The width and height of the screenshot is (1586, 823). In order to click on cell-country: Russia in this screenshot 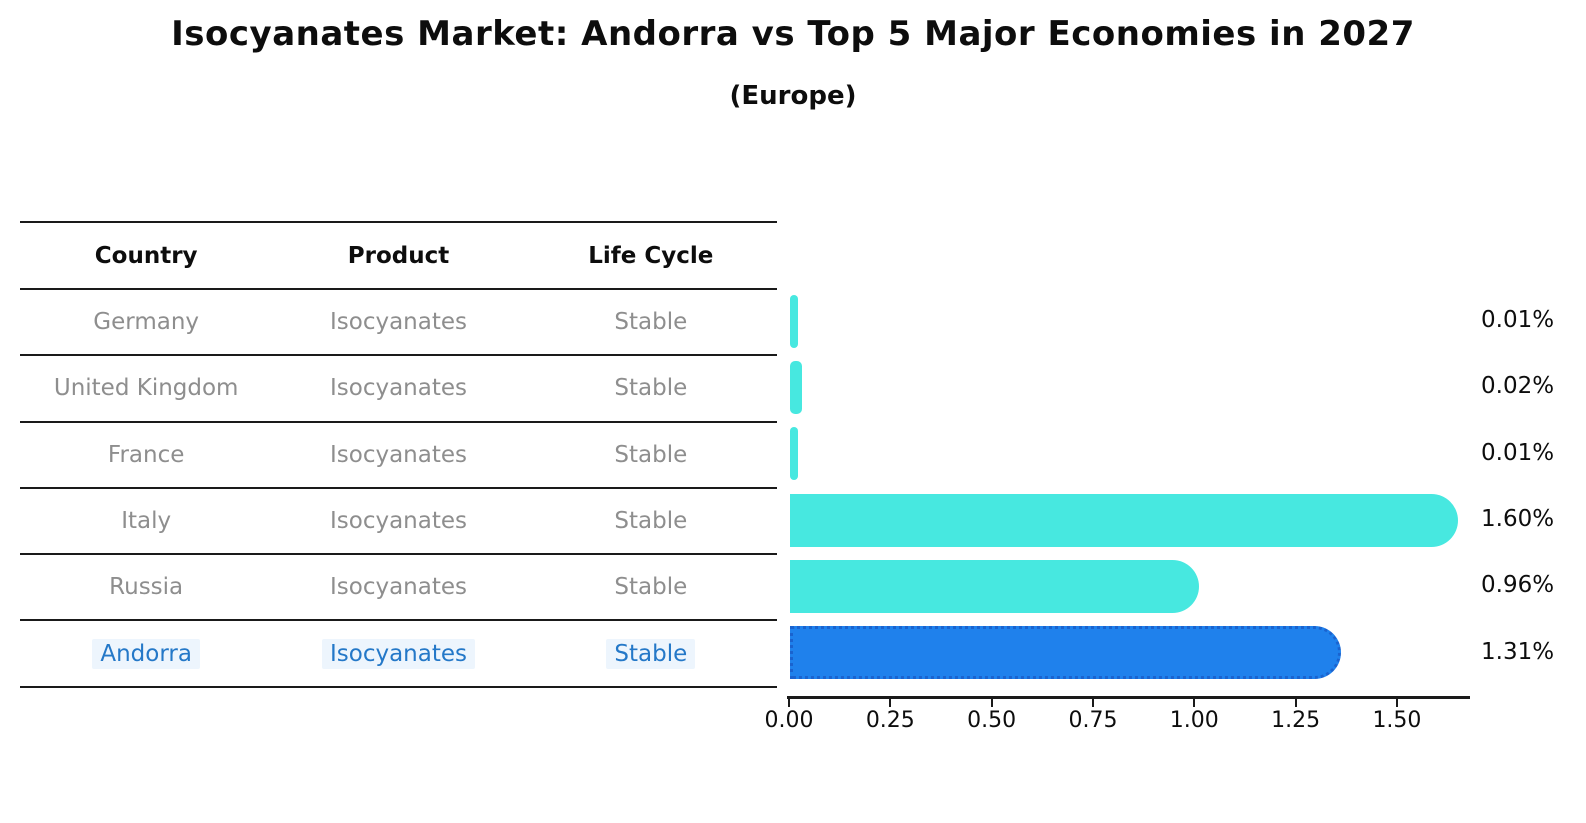, I will do `click(146, 587)`.